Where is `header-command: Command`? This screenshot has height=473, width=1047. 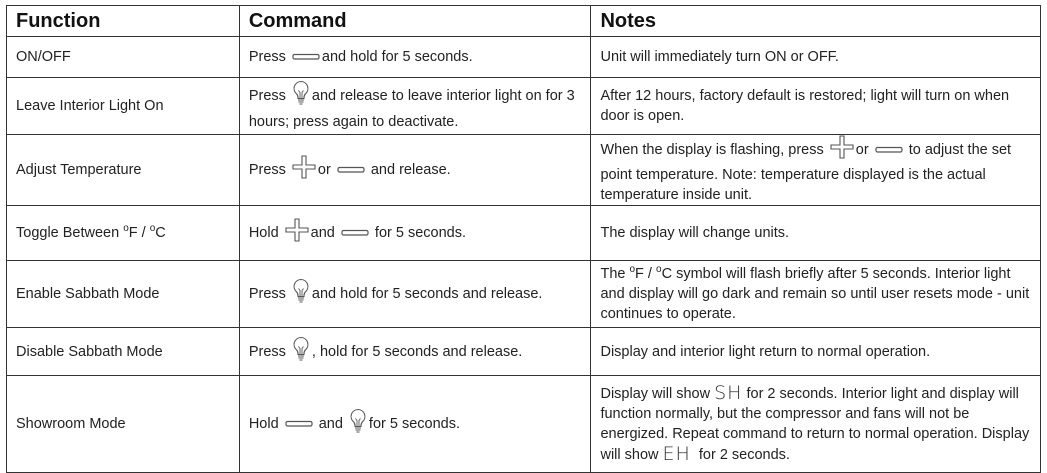
header-command: Command is located at coordinates (415, 21).